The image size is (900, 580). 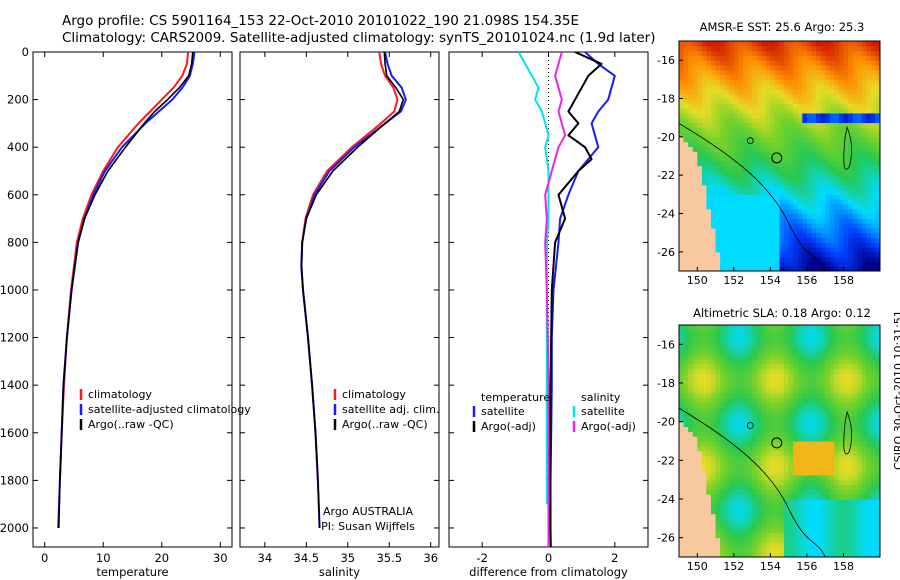 I want to click on sla-map-x-tick-label: 150, so click(x=697, y=566).